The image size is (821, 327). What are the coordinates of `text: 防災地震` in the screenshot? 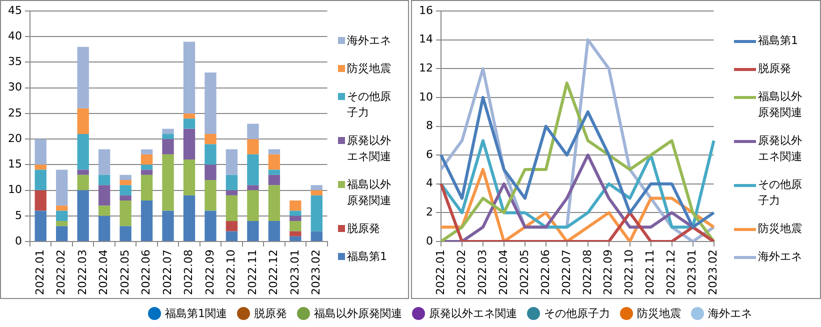 It's located at (659, 313).